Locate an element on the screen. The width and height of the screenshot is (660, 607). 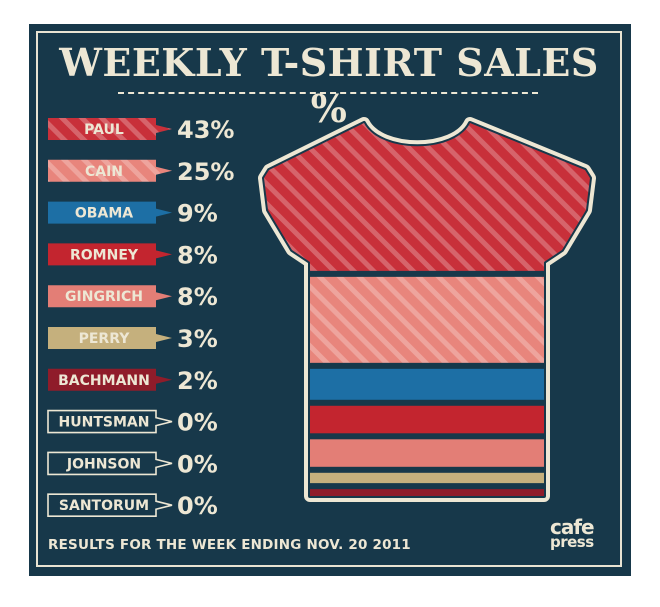
shirt-band-obama is located at coordinates (427, 384).